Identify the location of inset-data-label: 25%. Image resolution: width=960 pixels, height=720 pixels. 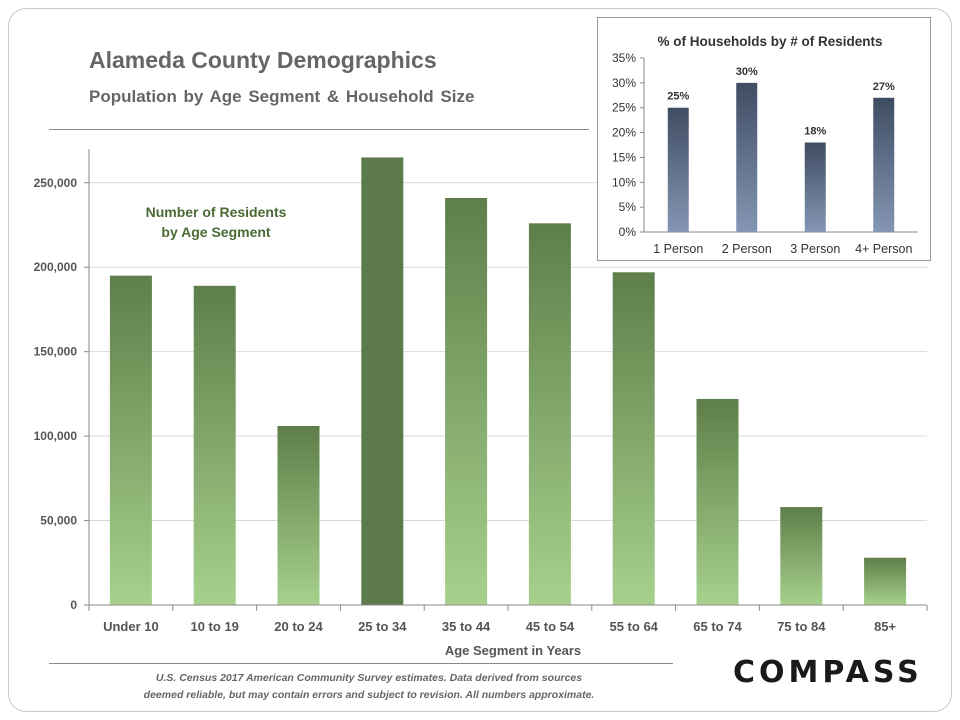
(678, 97).